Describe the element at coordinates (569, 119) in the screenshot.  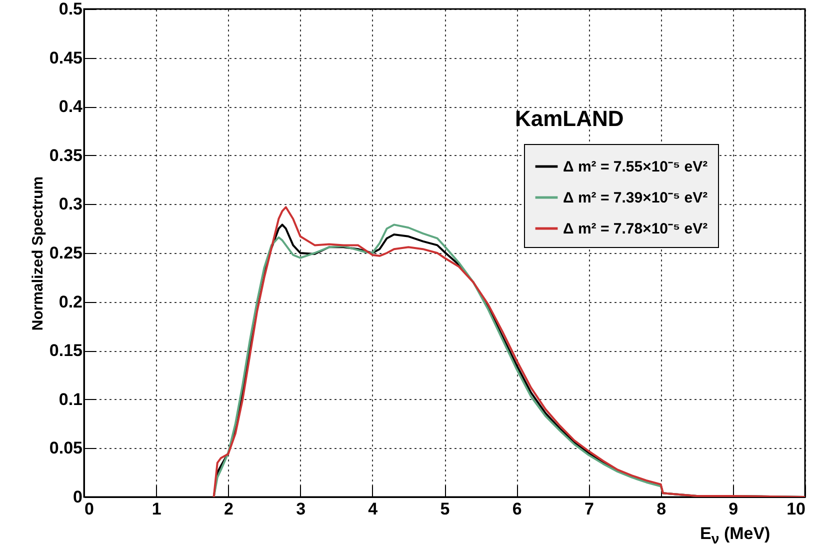
I see `annotation: KamLAND` at that location.